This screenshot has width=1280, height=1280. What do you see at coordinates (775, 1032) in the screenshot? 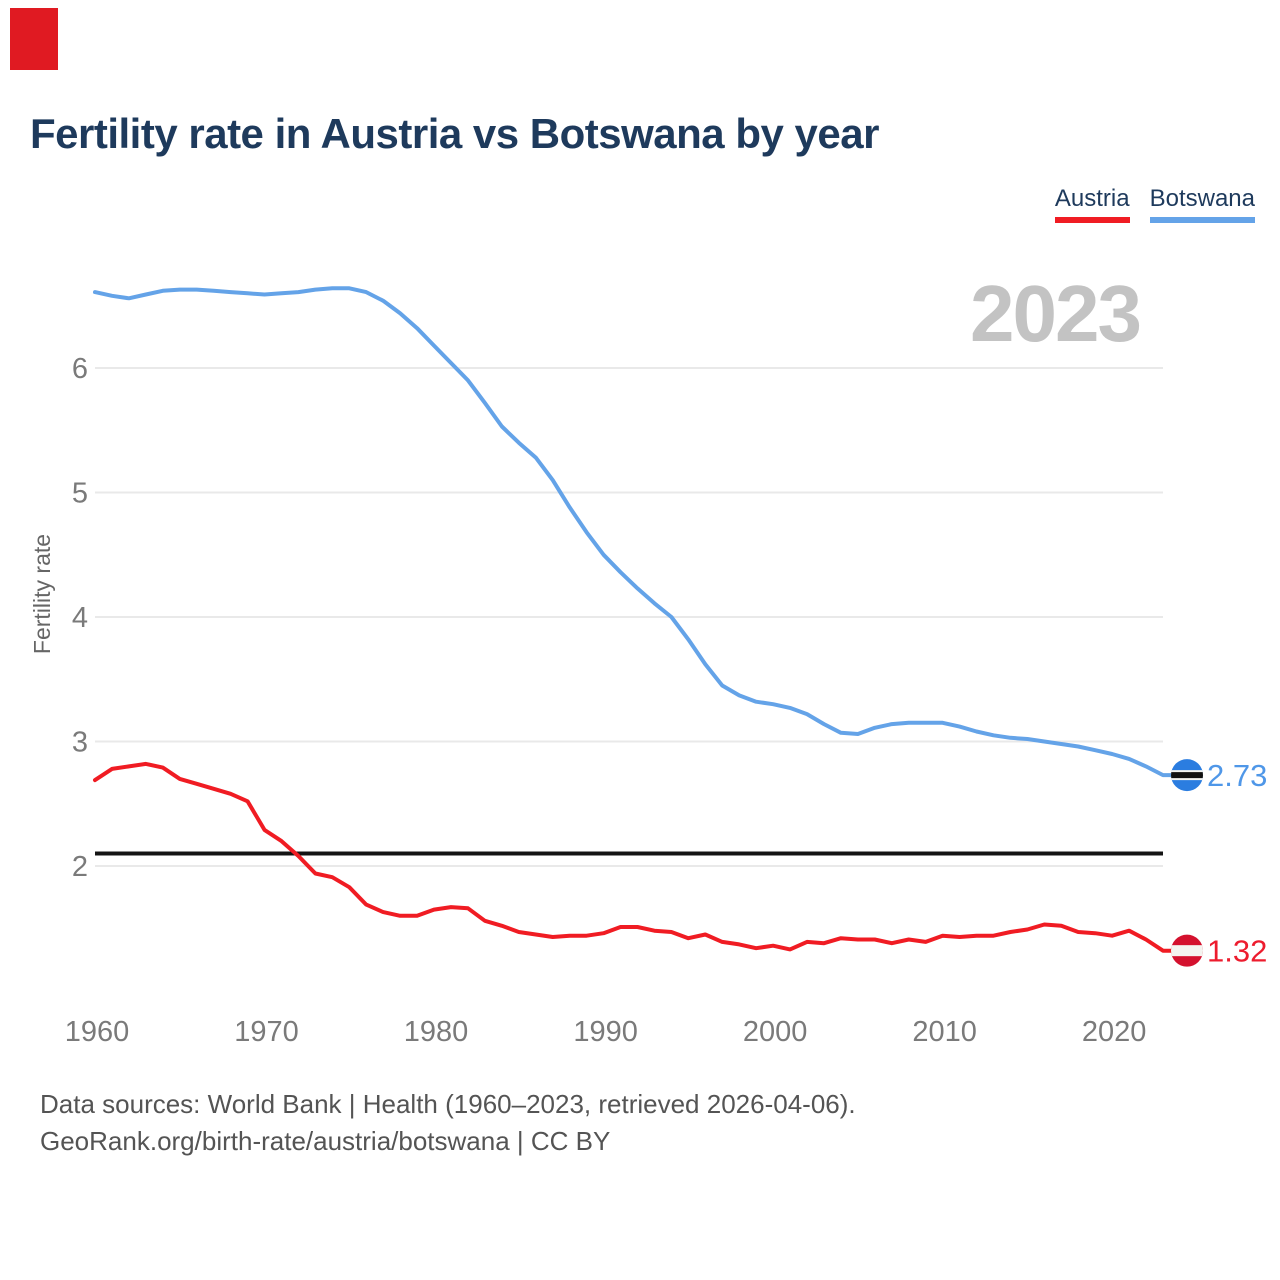
I see `x-tick-label: 2000` at bounding box center [775, 1032].